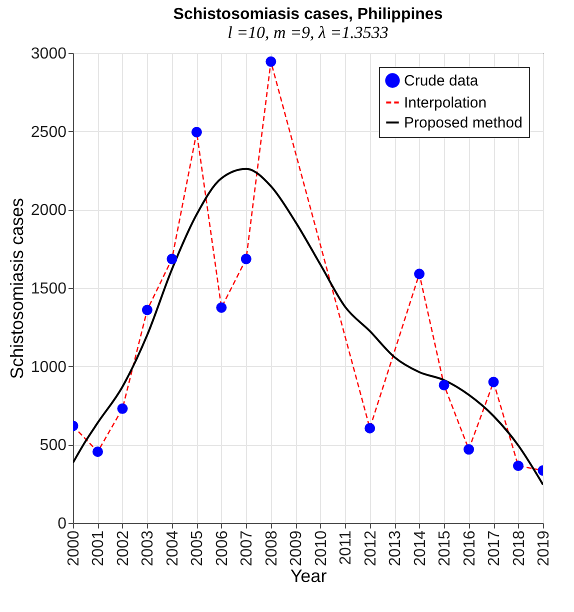  What do you see at coordinates (445, 548) in the screenshot?
I see `x-tick-label: 2015` at bounding box center [445, 548].